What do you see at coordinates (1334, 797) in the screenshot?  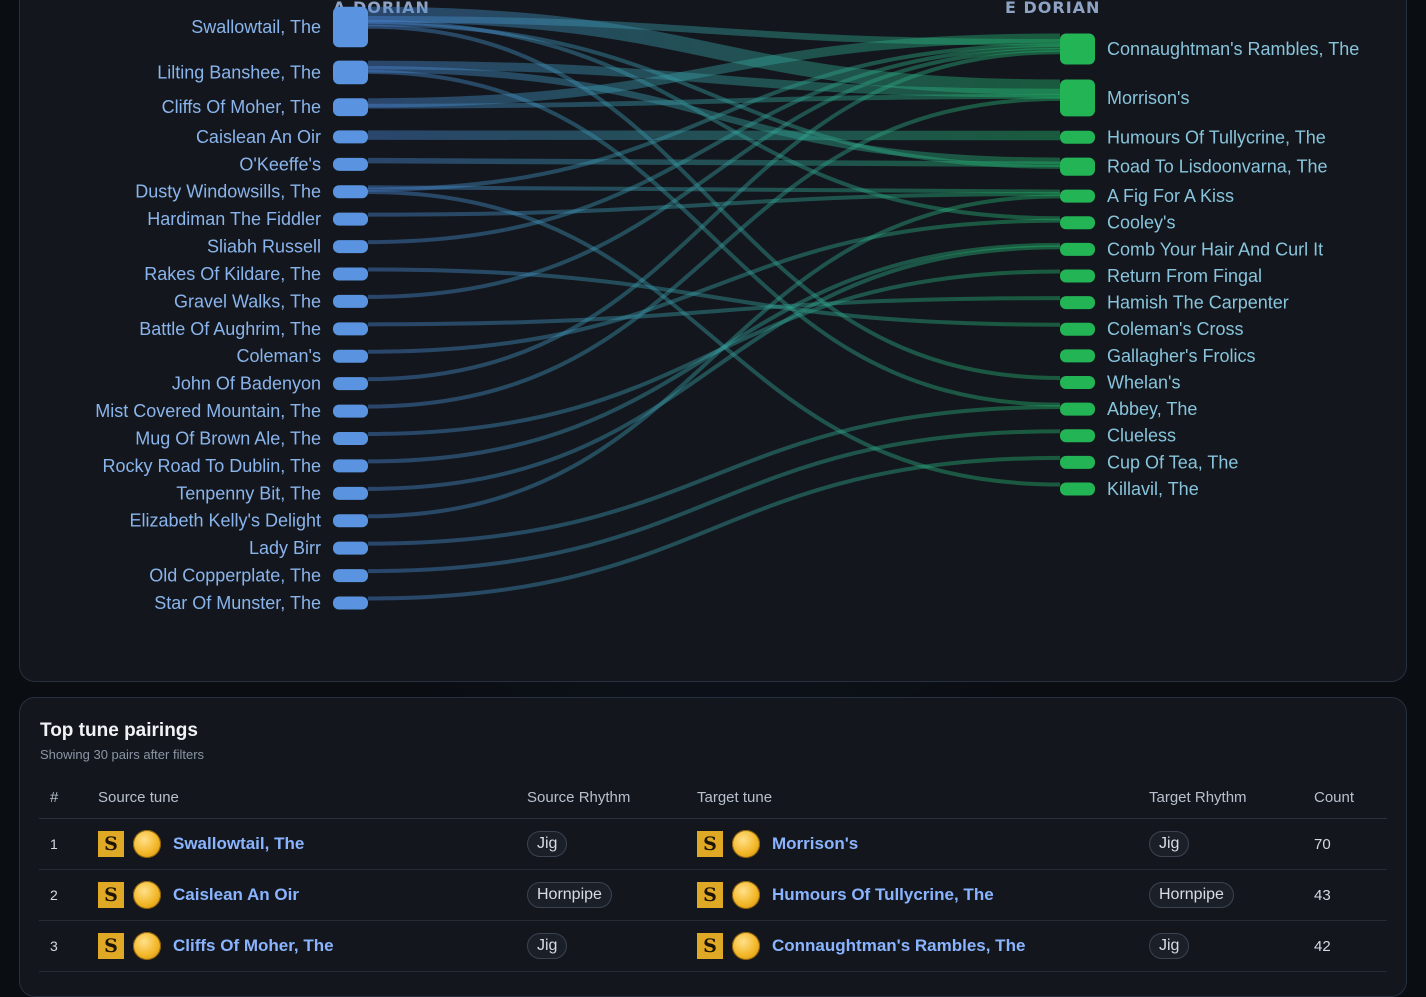 I see `header-count: Count` at bounding box center [1334, 797].